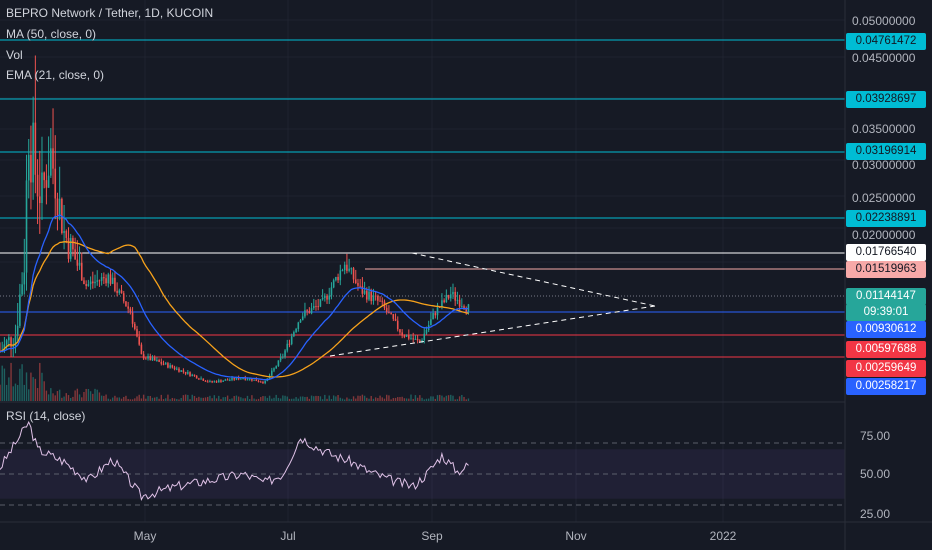 This screenshot has height=550, width=932. Describe the element at coordinates (432, 536) in the screenshot. I see `time-tick-label: Sep` at that location.